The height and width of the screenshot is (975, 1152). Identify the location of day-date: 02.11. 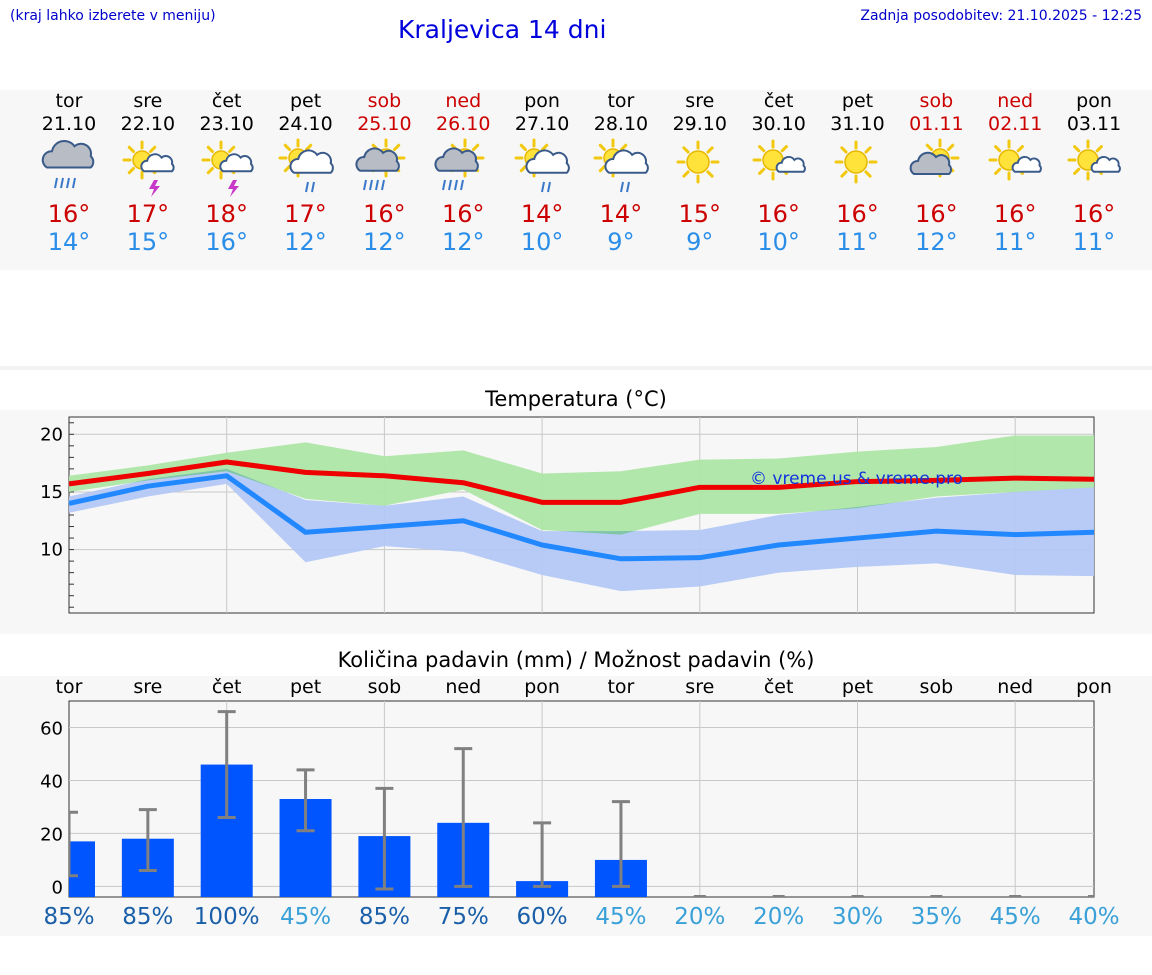
(1015, 124).